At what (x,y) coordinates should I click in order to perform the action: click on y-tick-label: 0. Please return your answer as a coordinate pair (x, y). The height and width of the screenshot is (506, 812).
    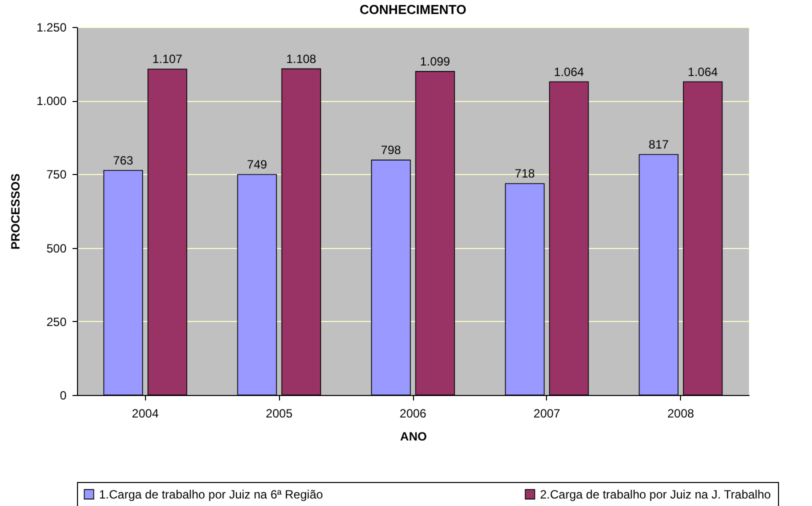
    Looking at the image, I should click on (63, 395).